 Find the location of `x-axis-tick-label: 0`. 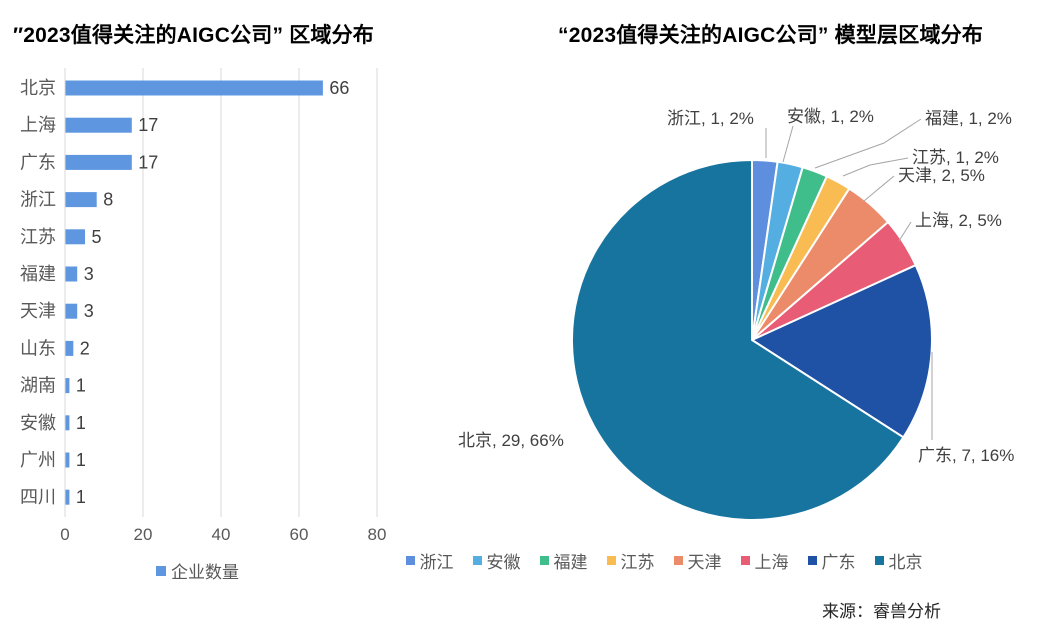

x-axis-tick-label: 0 is located at coordinates (64, 534).